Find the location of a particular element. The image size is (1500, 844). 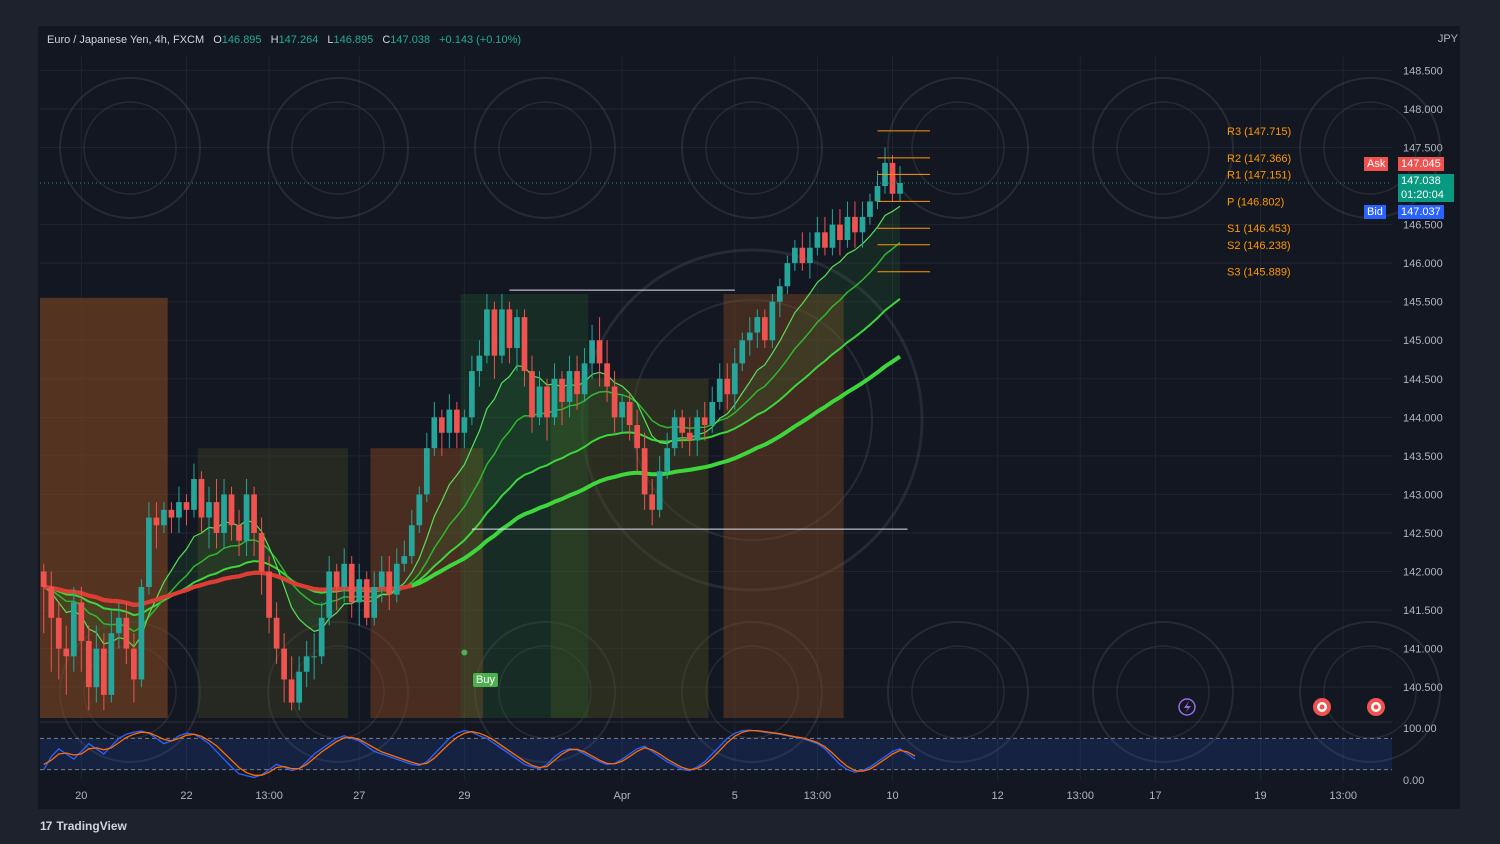

x-tick-label: 27 is located at coordinates (359, 796).